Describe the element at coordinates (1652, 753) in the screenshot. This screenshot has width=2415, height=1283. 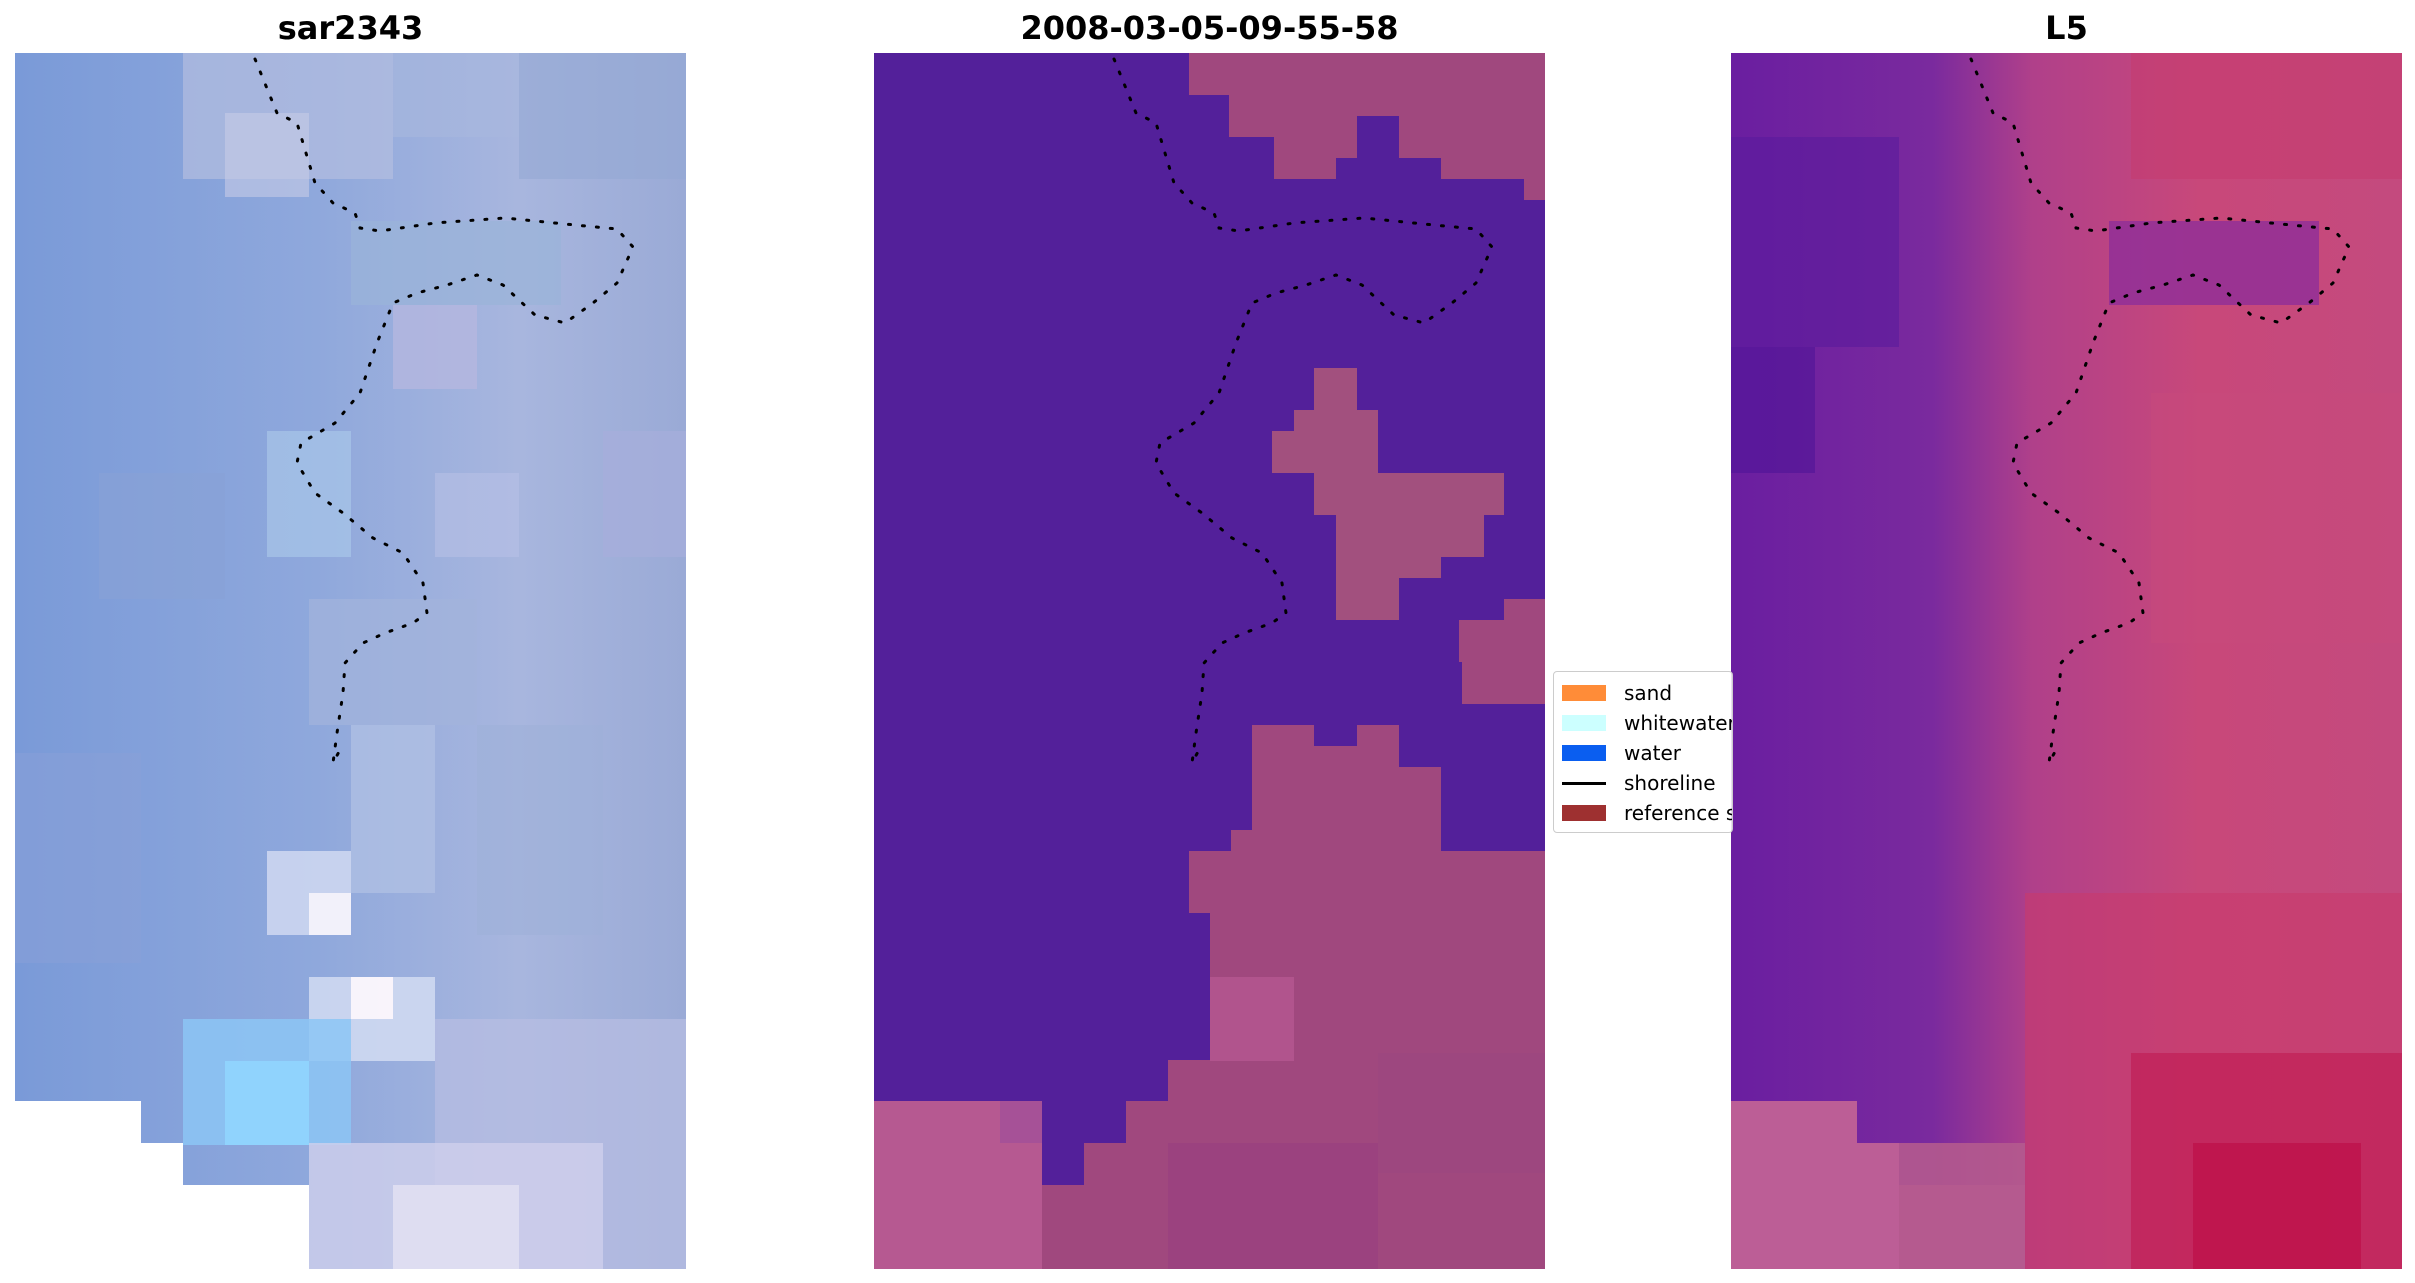
I see `legend-label-water: water` at that location.